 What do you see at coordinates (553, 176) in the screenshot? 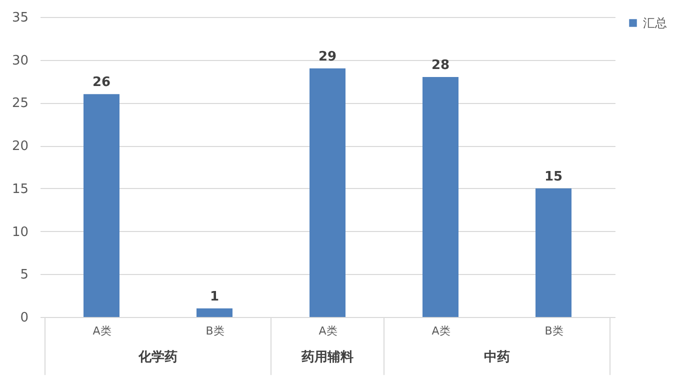
I see `data-label: 15` at bounding box center [553, 176].